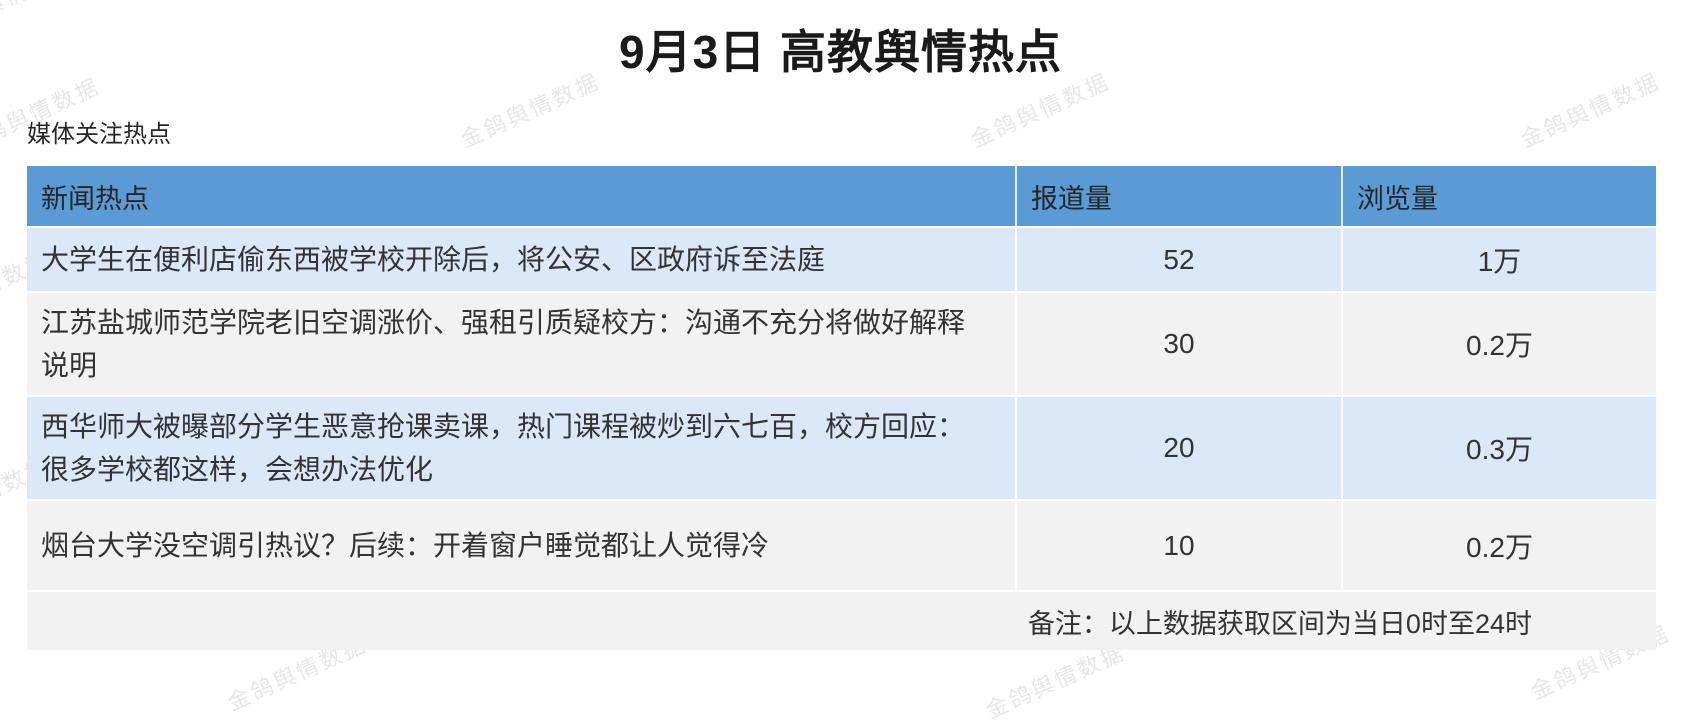 The image size is (1681, 726). I want to click on section-title: 媒体关注热点, so click(99, 134).